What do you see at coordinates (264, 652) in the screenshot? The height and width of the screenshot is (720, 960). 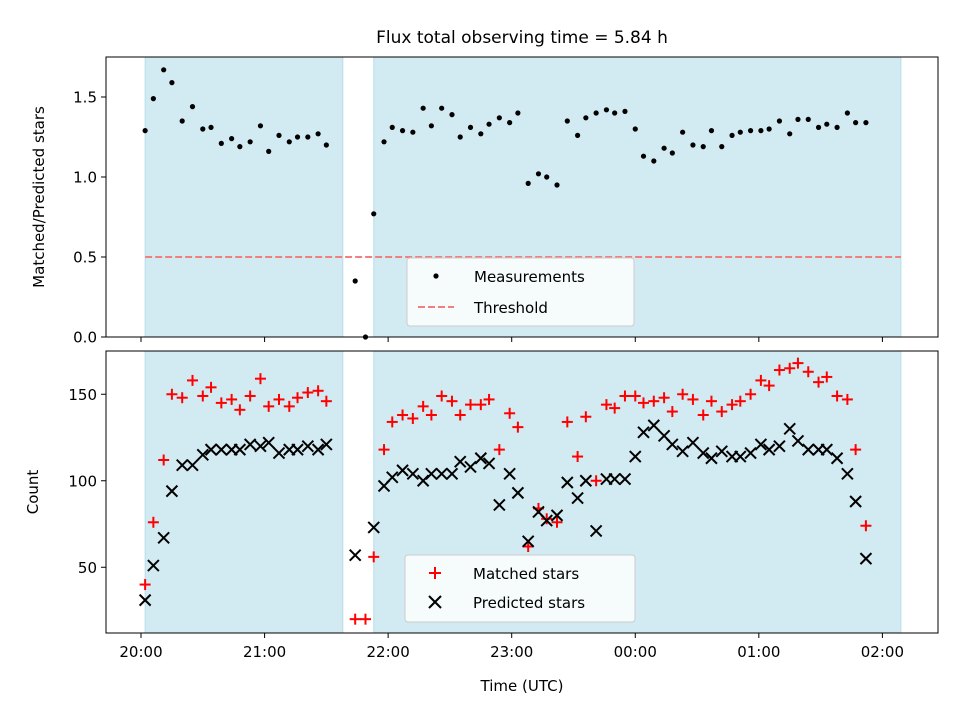 I see `x-tick-label: 21:00` at bounding box center [264, 652].